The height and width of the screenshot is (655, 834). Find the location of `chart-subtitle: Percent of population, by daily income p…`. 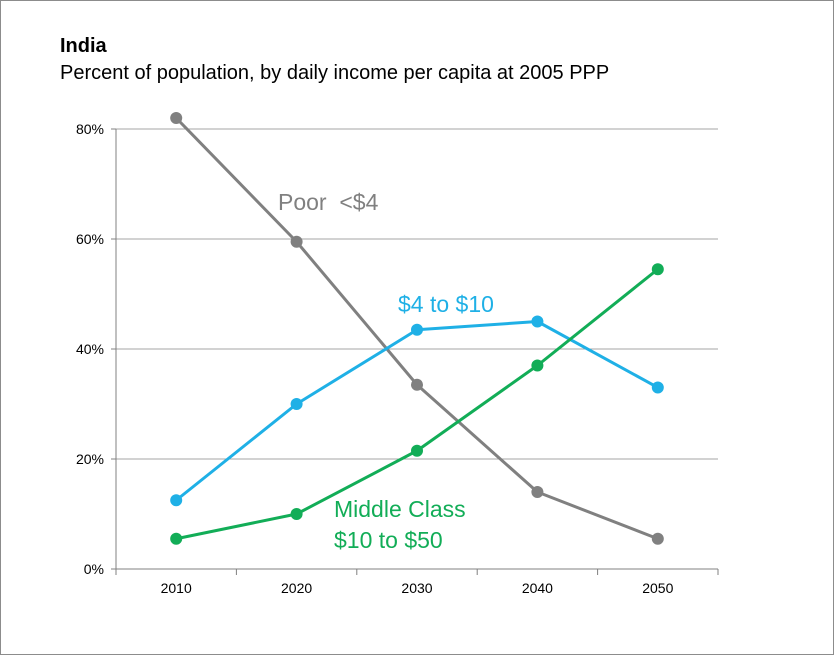

chart-subtitle: Percent of population, by daily income p… is located at coordinates (335, 73).